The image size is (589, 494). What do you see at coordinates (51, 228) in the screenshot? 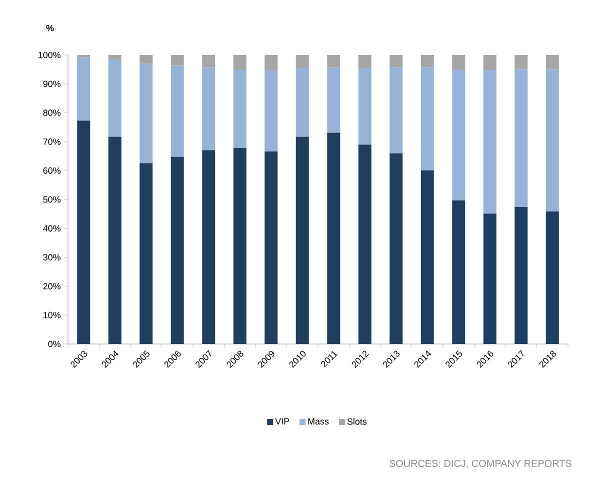
I see `y-tick-label: 40%` at bounding box center [51, 228].